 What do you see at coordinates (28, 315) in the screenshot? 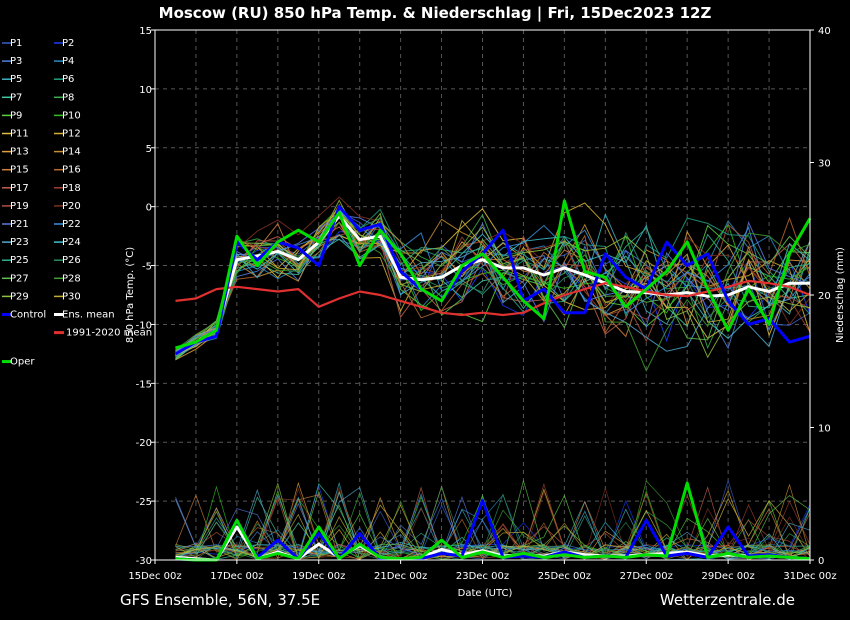
I see `legend-label-control: Control` at bounding box center [28, 315].